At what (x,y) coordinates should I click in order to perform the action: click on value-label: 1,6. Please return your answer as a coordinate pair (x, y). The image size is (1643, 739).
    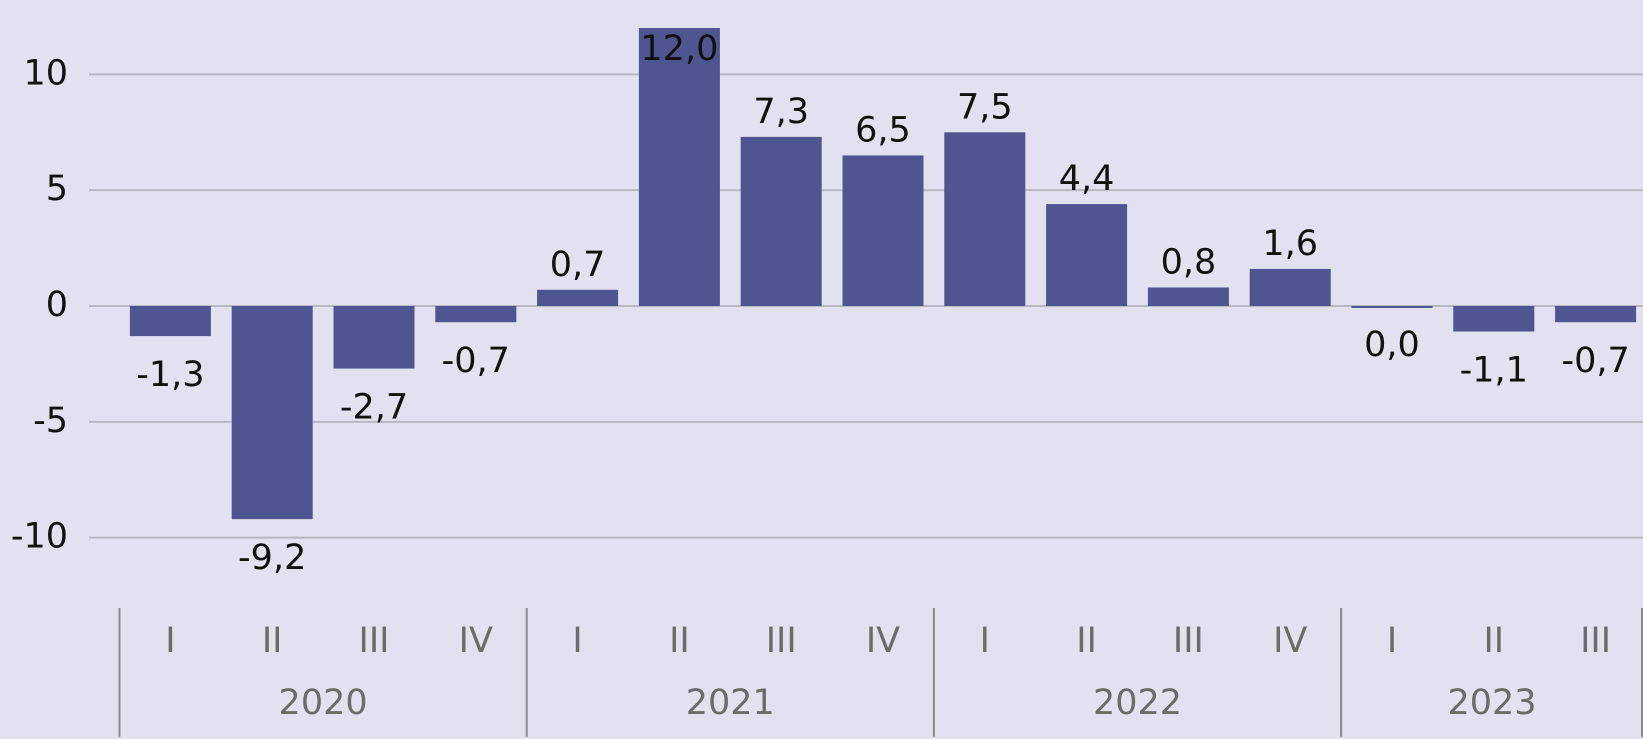
    Looking at the image, I should click on (1290, 244).